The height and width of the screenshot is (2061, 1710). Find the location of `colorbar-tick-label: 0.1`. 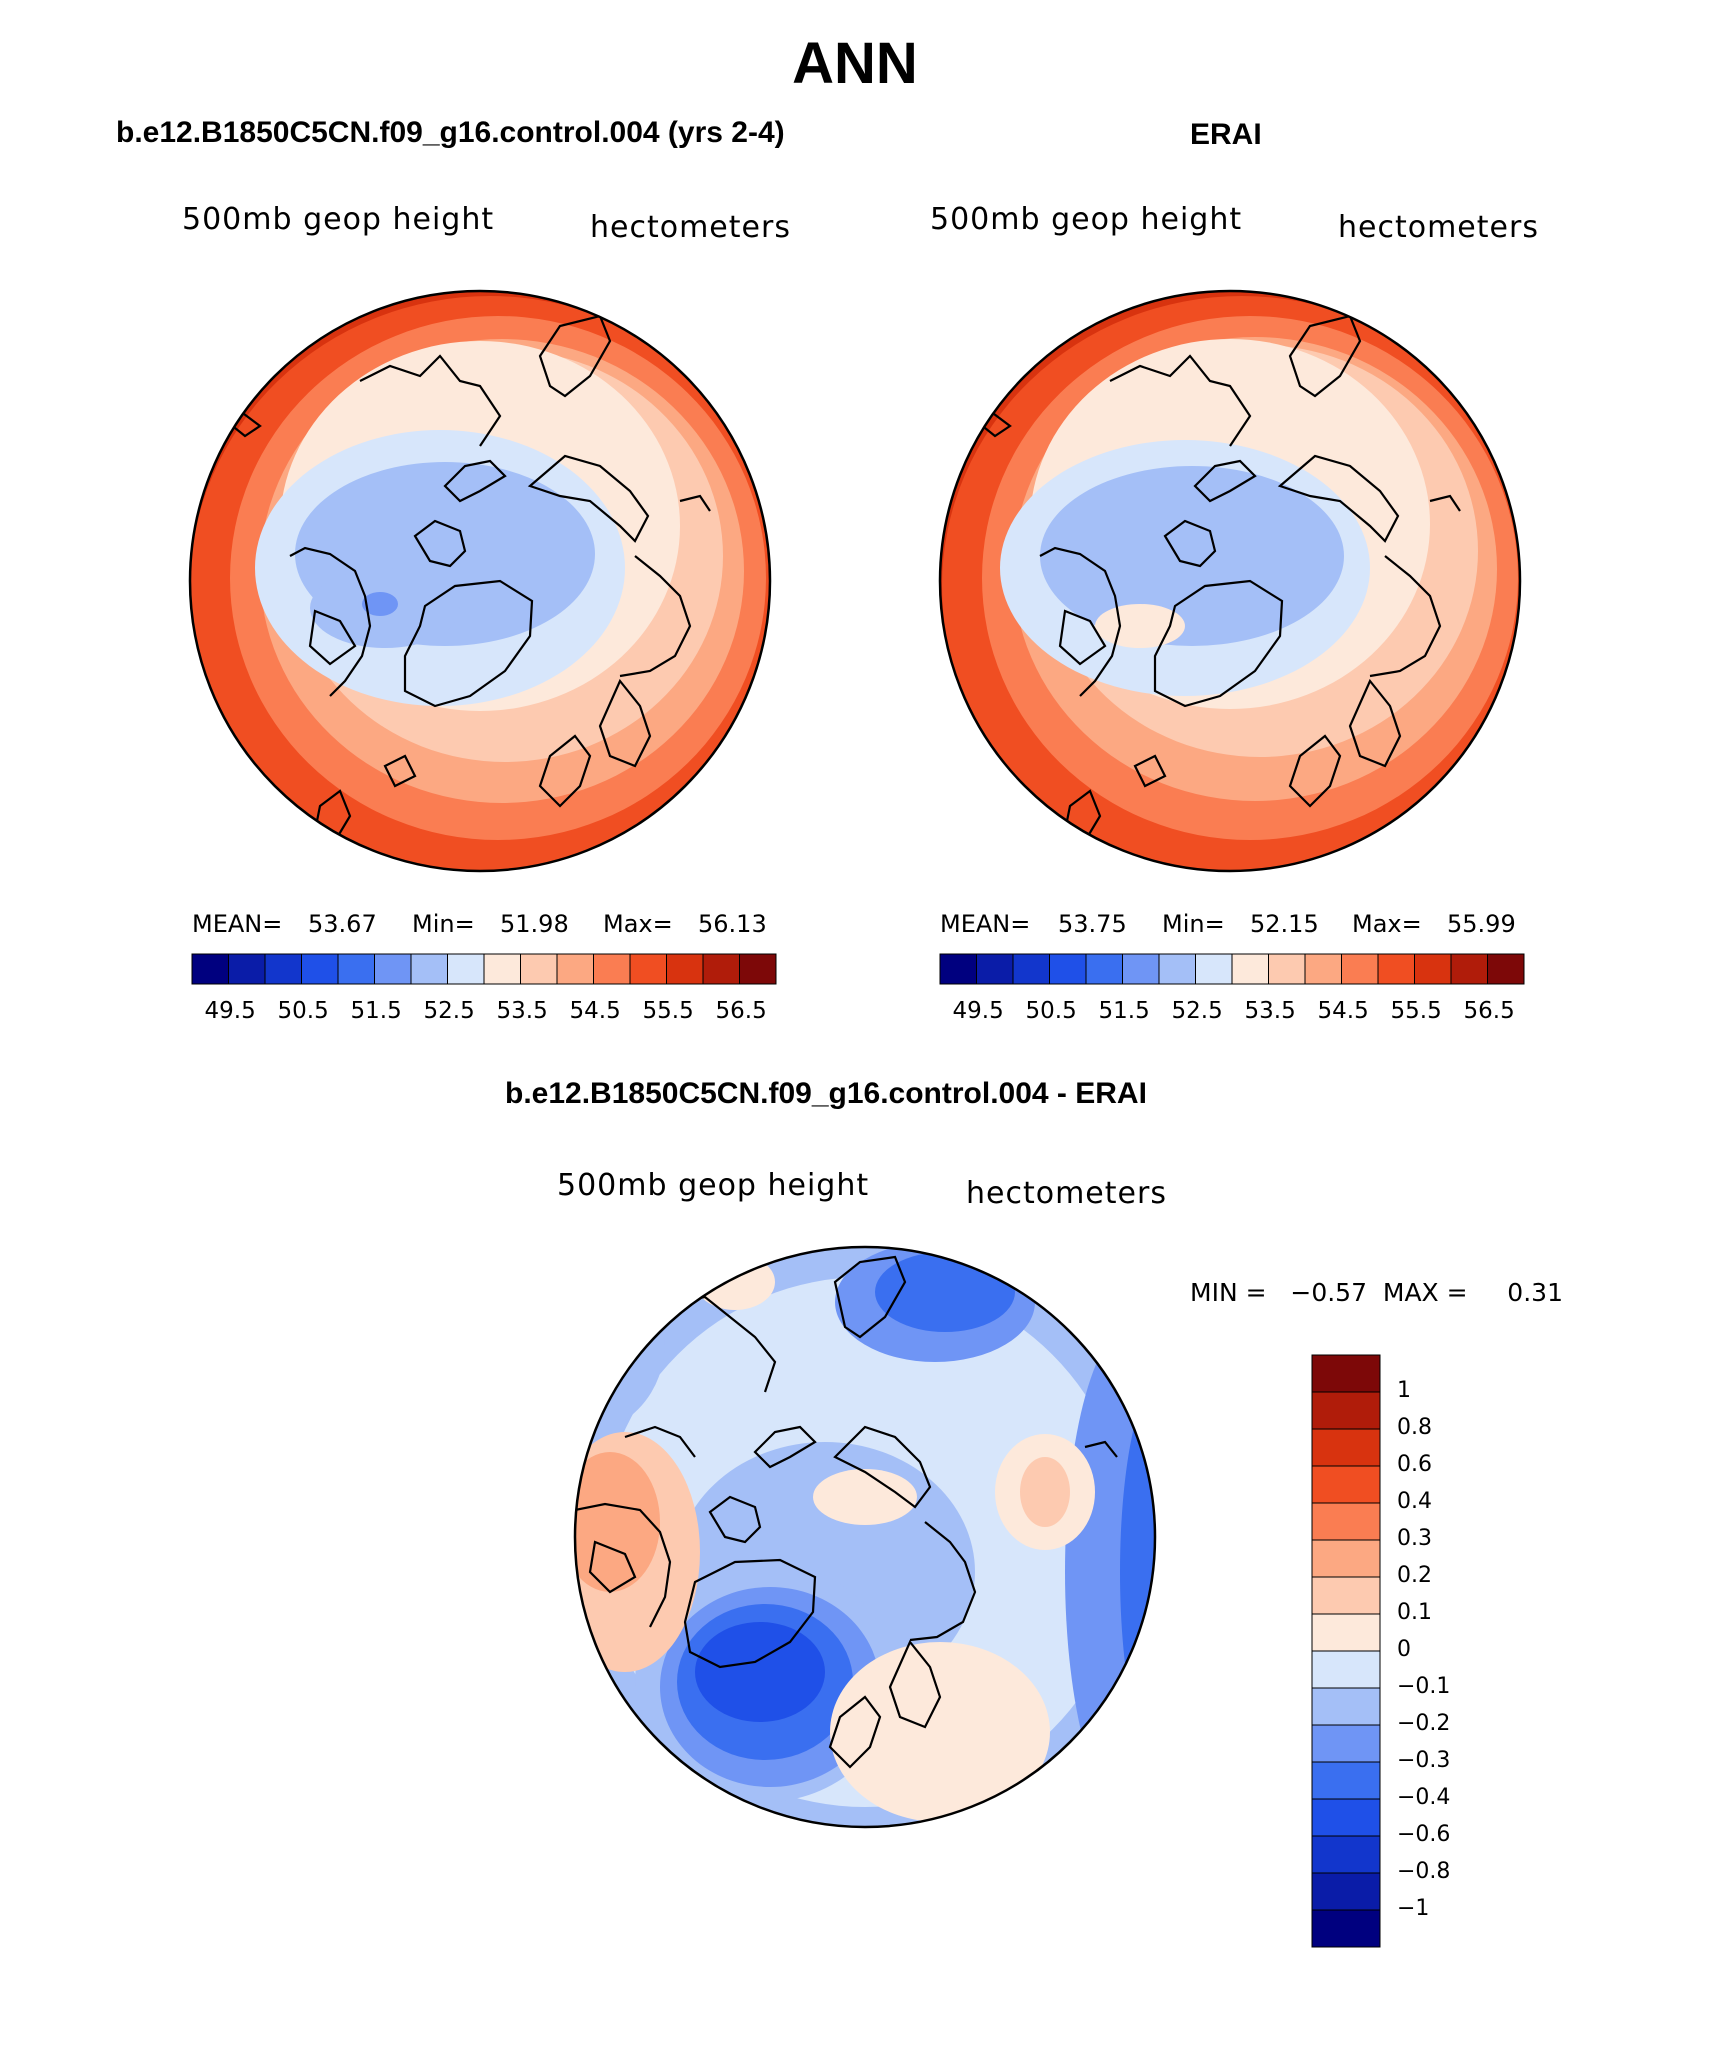

colorbar-tick-label: 0.1 is located at coordinates (1414, 1612).